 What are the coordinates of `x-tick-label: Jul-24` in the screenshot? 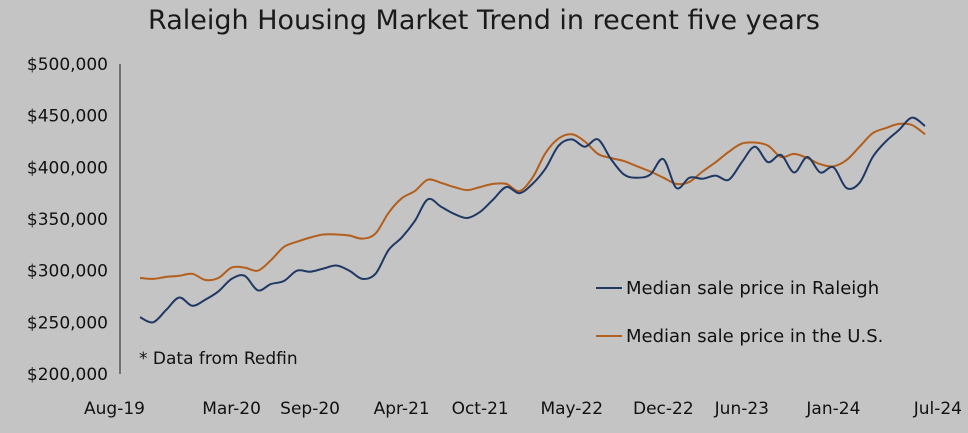 It's located at (937, 409).